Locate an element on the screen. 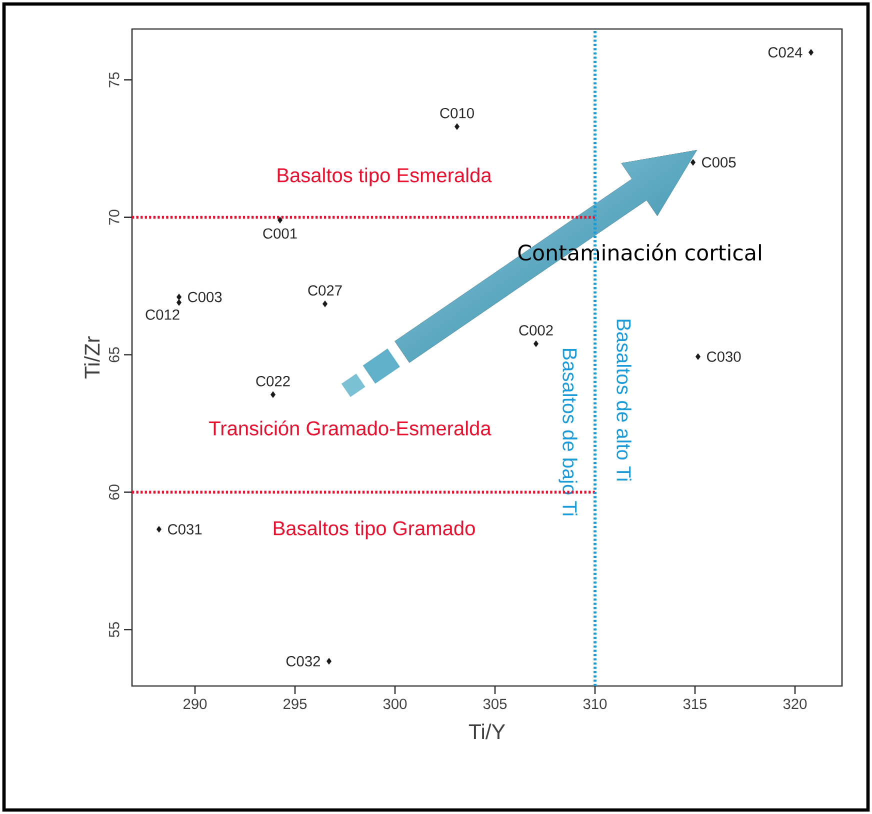 This screenshot has width=872, height=814. x-tick-label: 320 is located at coordinates (795, 704).